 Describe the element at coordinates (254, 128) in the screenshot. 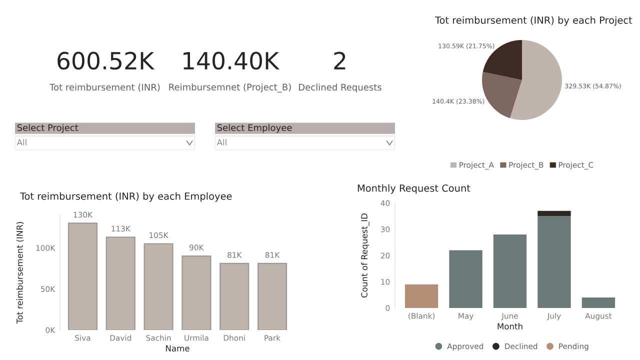

I see `text: Select Employee` at that location.